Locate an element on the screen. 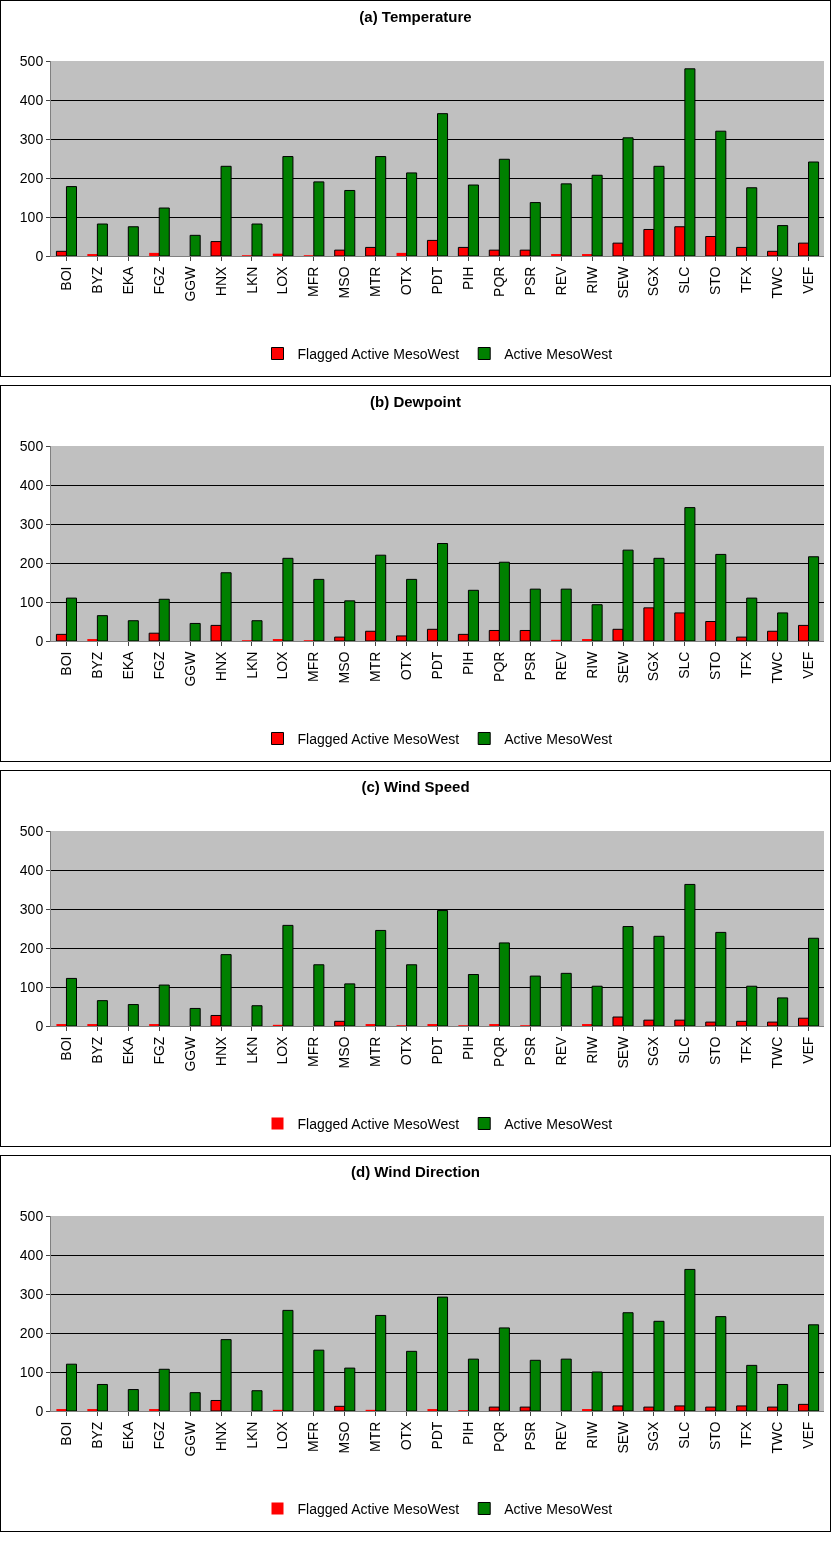  x-tick-label: SEW is located at coordinates (622, 282).